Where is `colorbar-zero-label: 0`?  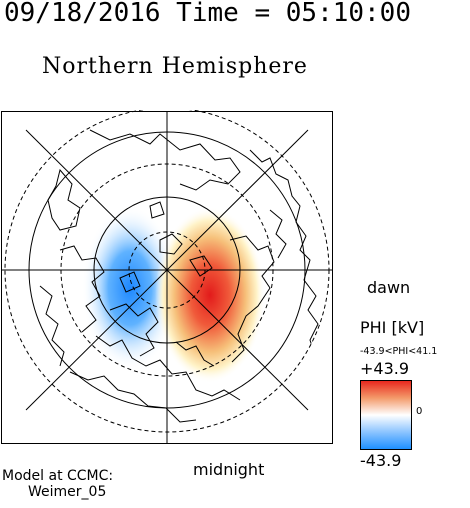 colorbar-zero-label: 0 is located at coordinates (419, 411).